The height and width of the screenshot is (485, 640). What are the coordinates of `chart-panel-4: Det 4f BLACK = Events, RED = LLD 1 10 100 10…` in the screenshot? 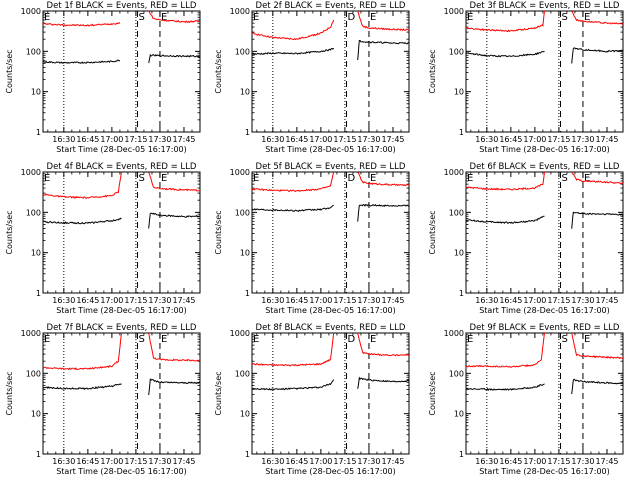 It's located at (103, 238).